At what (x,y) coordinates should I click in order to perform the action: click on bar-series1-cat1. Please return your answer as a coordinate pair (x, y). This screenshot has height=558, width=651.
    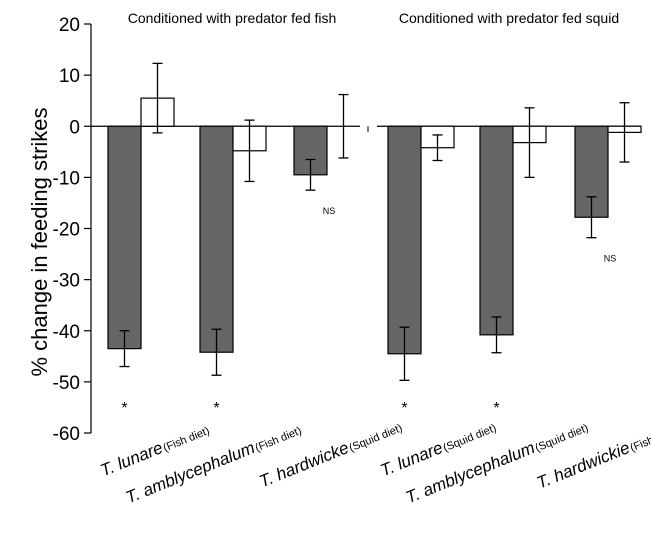
    Looking at the image, I should click on (124, 237).